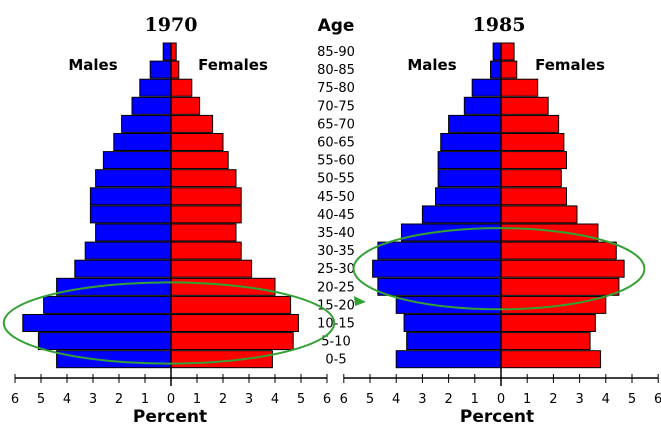 The image size is (661, 430). Describe the element at coordinates (570, 65) in the screenshot. I see `females-label-1985: Females` at that location.